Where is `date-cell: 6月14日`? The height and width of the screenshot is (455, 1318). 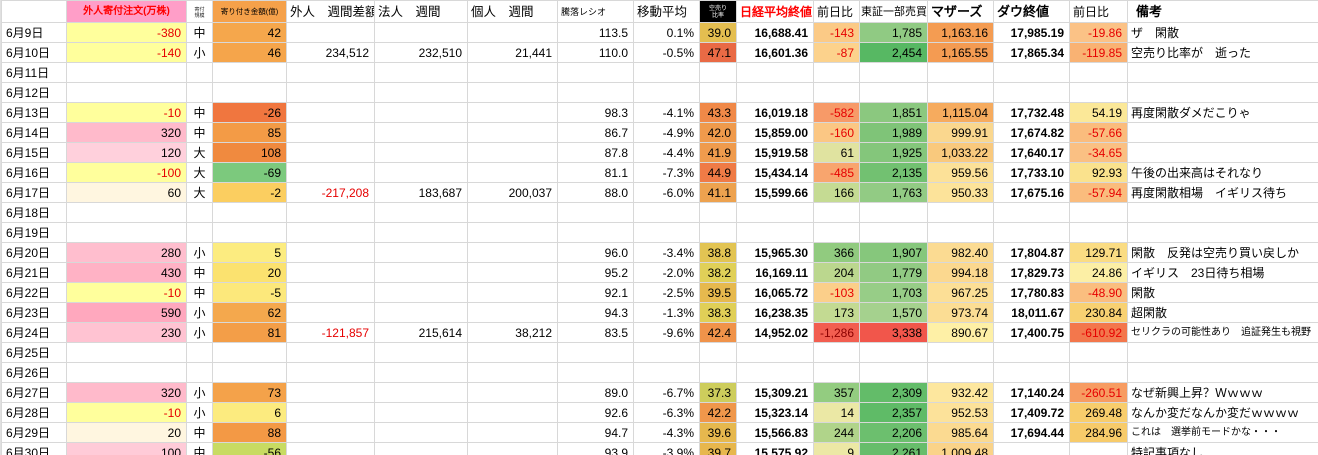 date-cell: 6月14日 is located at coordinates (34, 132).